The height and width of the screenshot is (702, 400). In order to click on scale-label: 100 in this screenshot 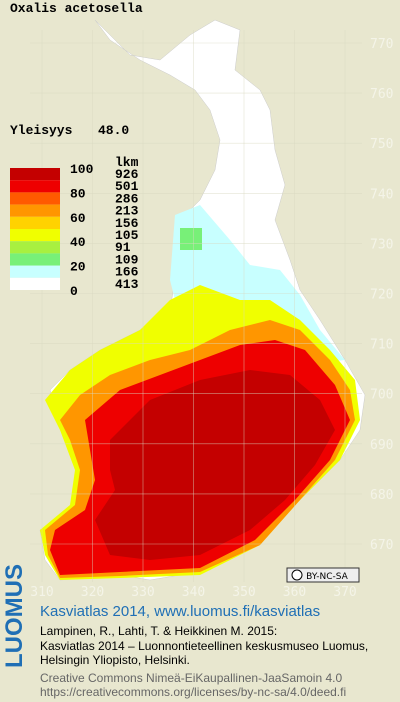, I will do `click(82, 169)`.